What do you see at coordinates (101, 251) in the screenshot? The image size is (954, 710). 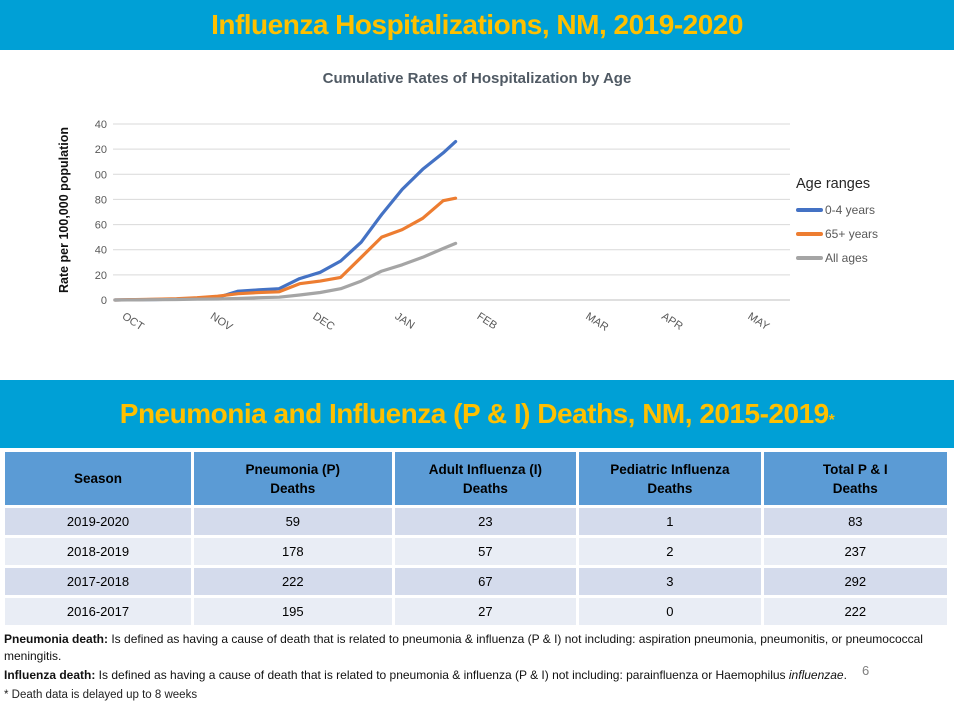 I see `y-tick-label: 40` at bounding box center [101, 251].